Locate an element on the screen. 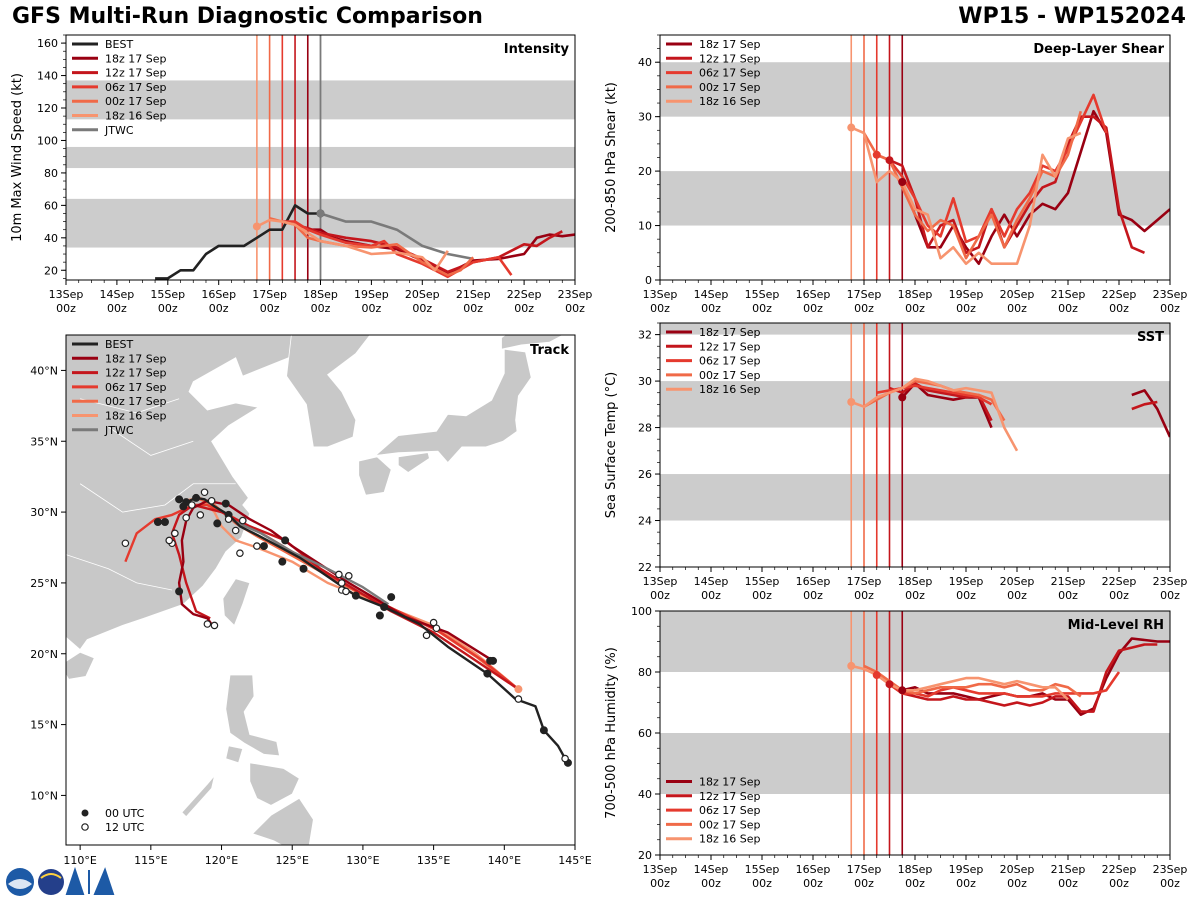 The width and height of the screenshot is (1200, 900). y-tick-label: 15°N is located at coordinates (44, 725).